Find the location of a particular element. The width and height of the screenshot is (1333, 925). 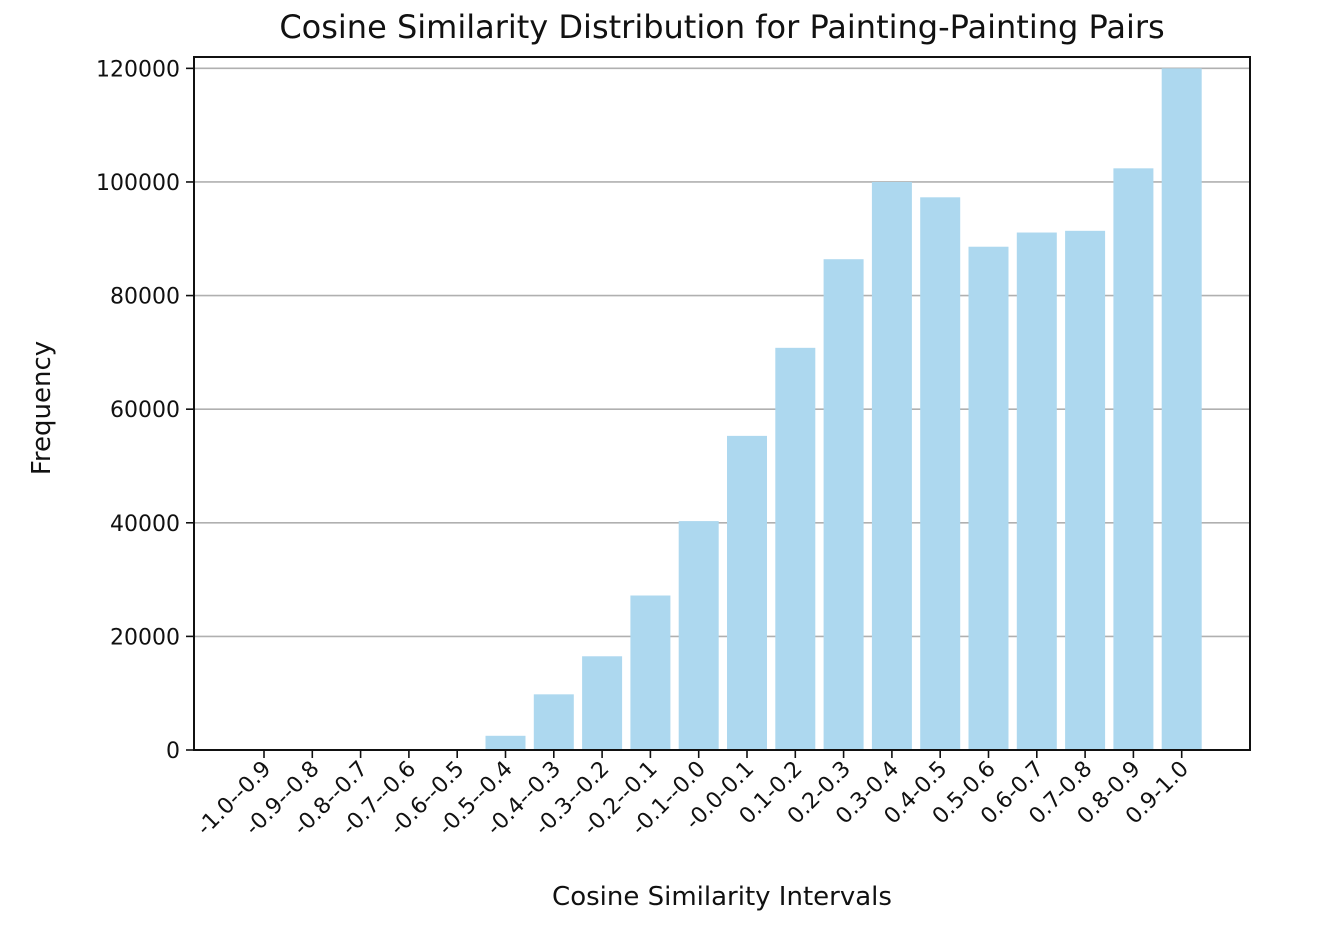

y-tick-label: 60000 is located at coordinates (145, 410).